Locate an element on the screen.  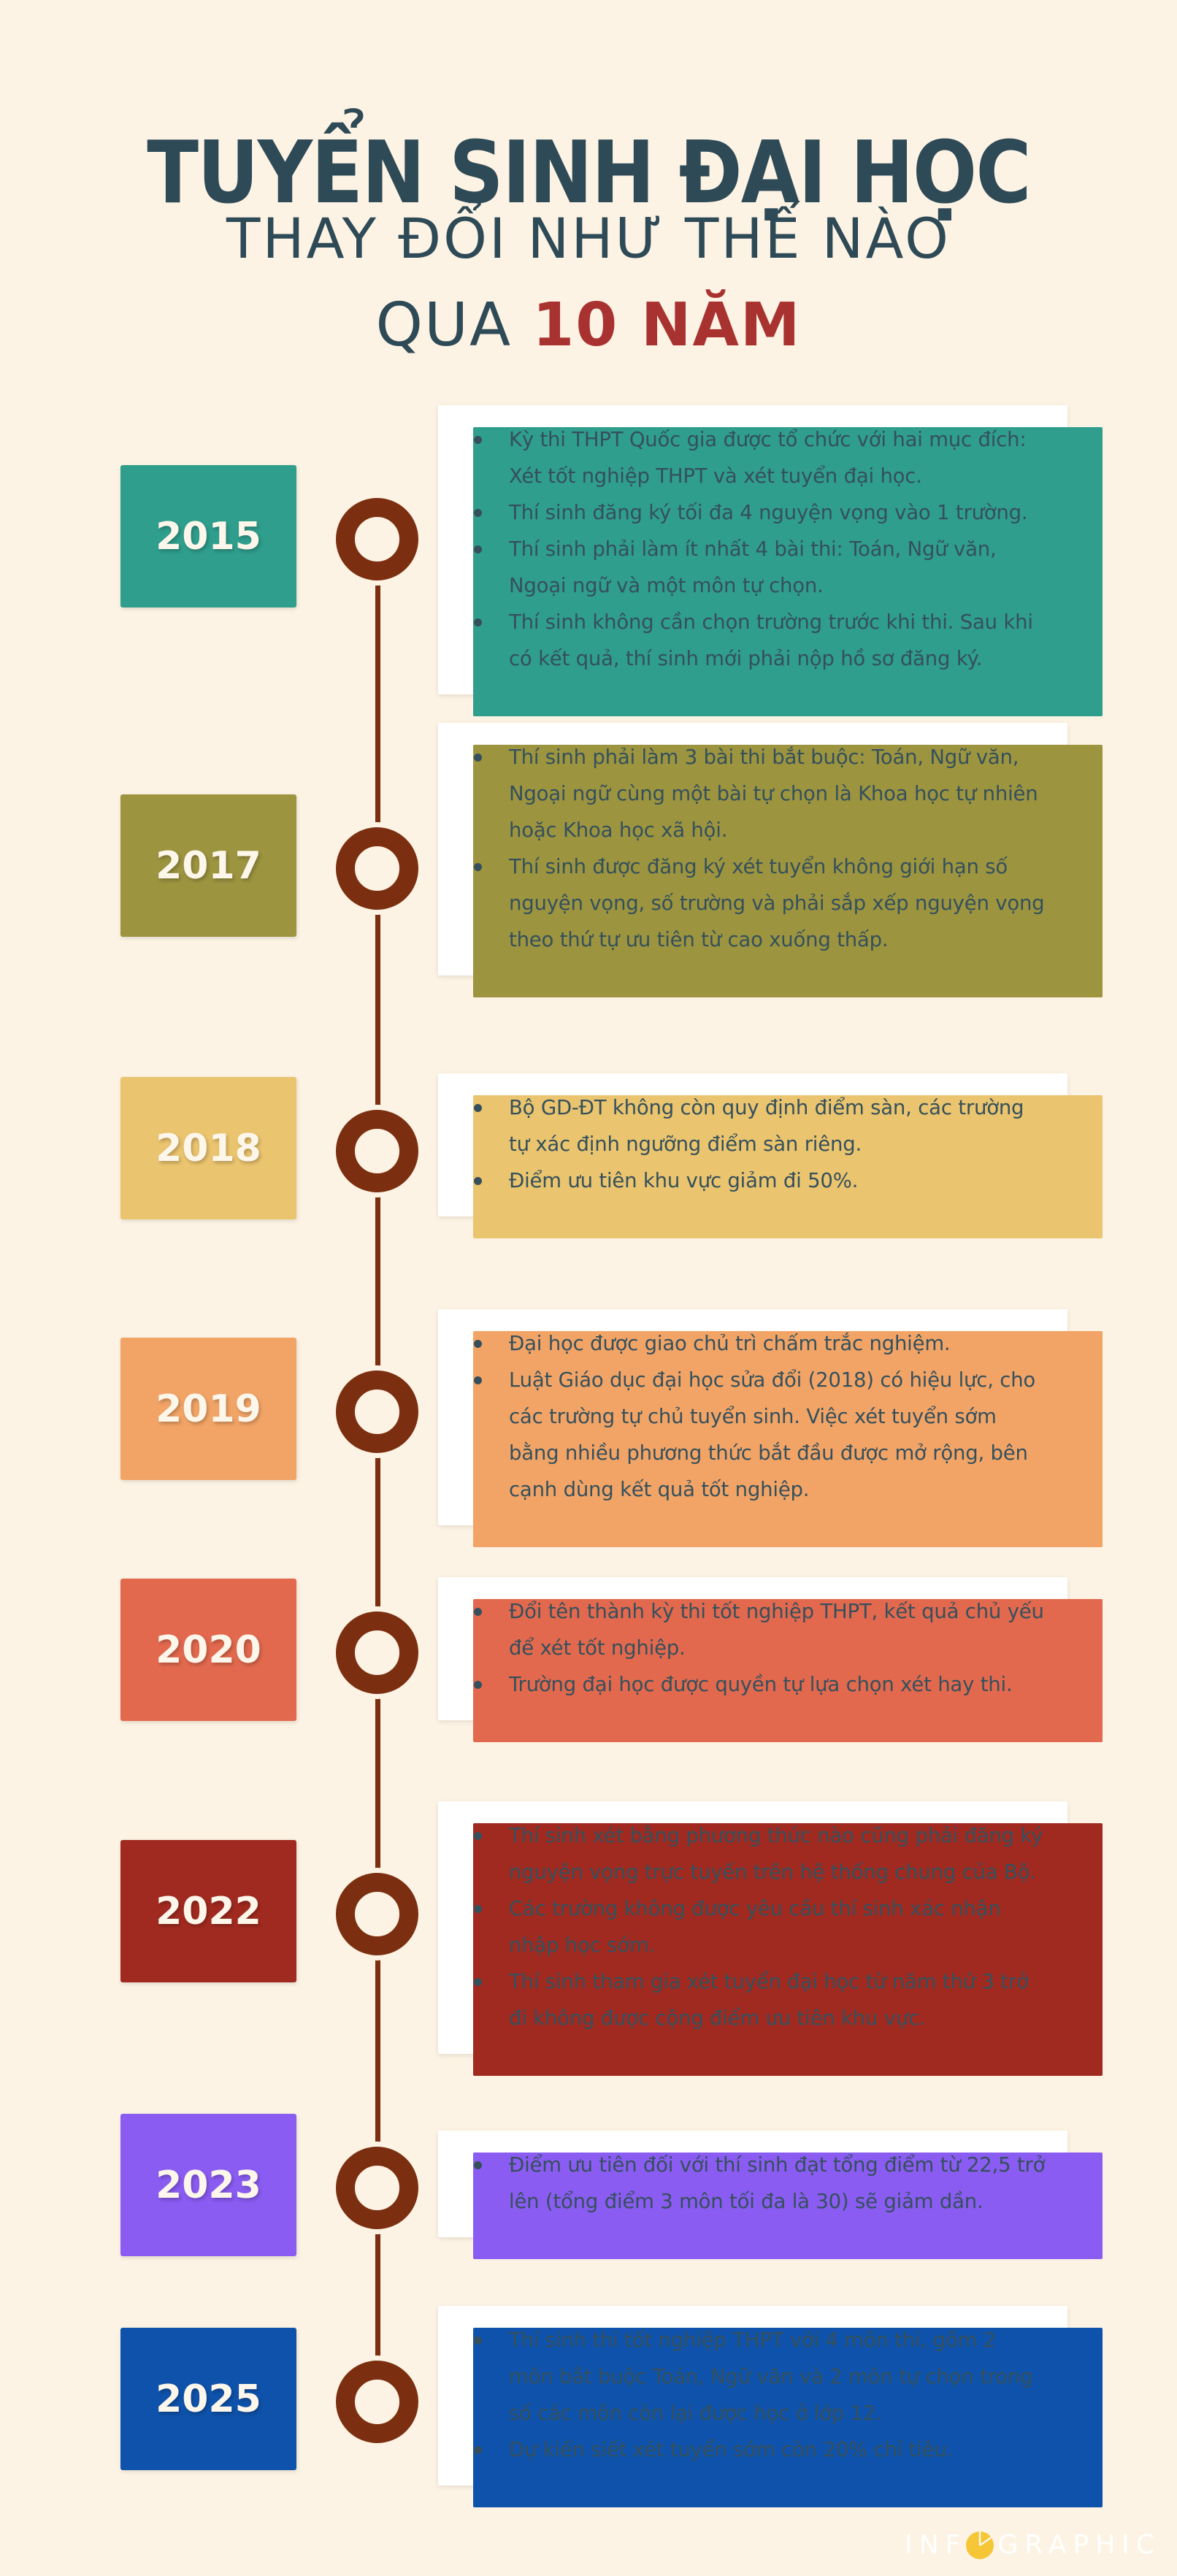
year-label: 2017 is located at coordinates (208, 865).